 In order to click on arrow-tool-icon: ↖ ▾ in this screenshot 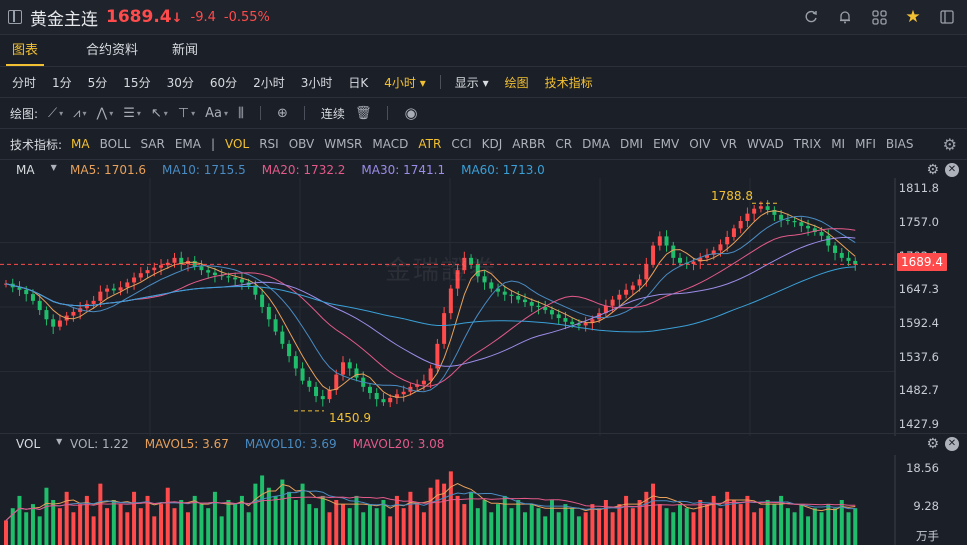, I will do `click(159, 113)`.